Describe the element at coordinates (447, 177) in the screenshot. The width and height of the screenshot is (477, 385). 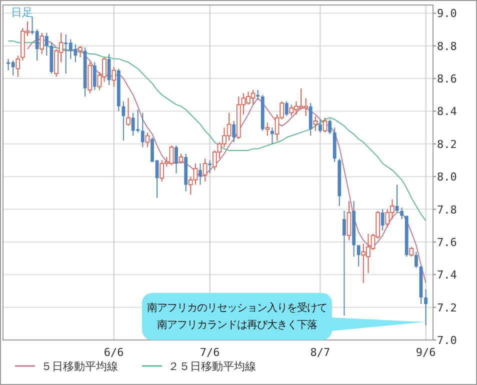
I see `y-tick-label: 8.0` at that location.